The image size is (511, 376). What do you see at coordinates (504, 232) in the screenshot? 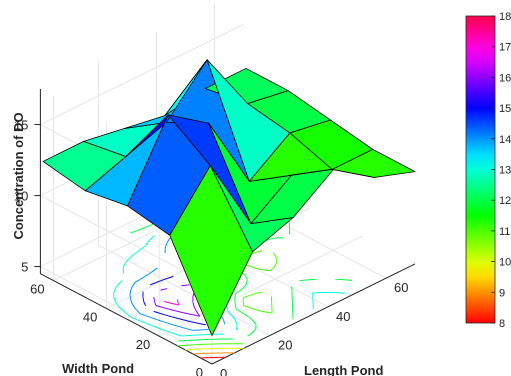
I see `colorbar-tick-label: 11` at bounding box center [504, 232].